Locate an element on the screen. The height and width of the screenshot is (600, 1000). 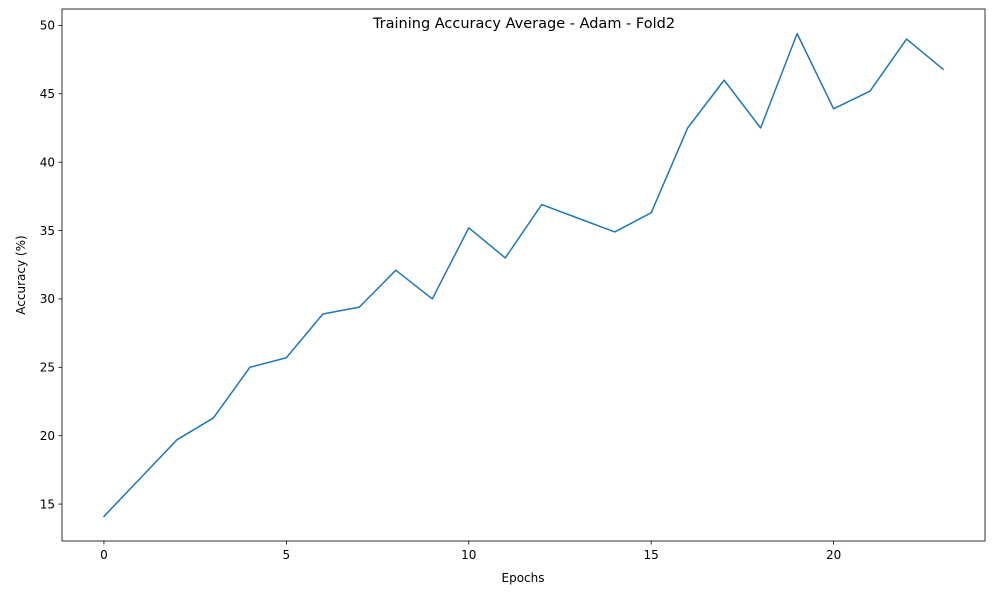
x-tick-label: 15 is located at coordinates (651, 555).